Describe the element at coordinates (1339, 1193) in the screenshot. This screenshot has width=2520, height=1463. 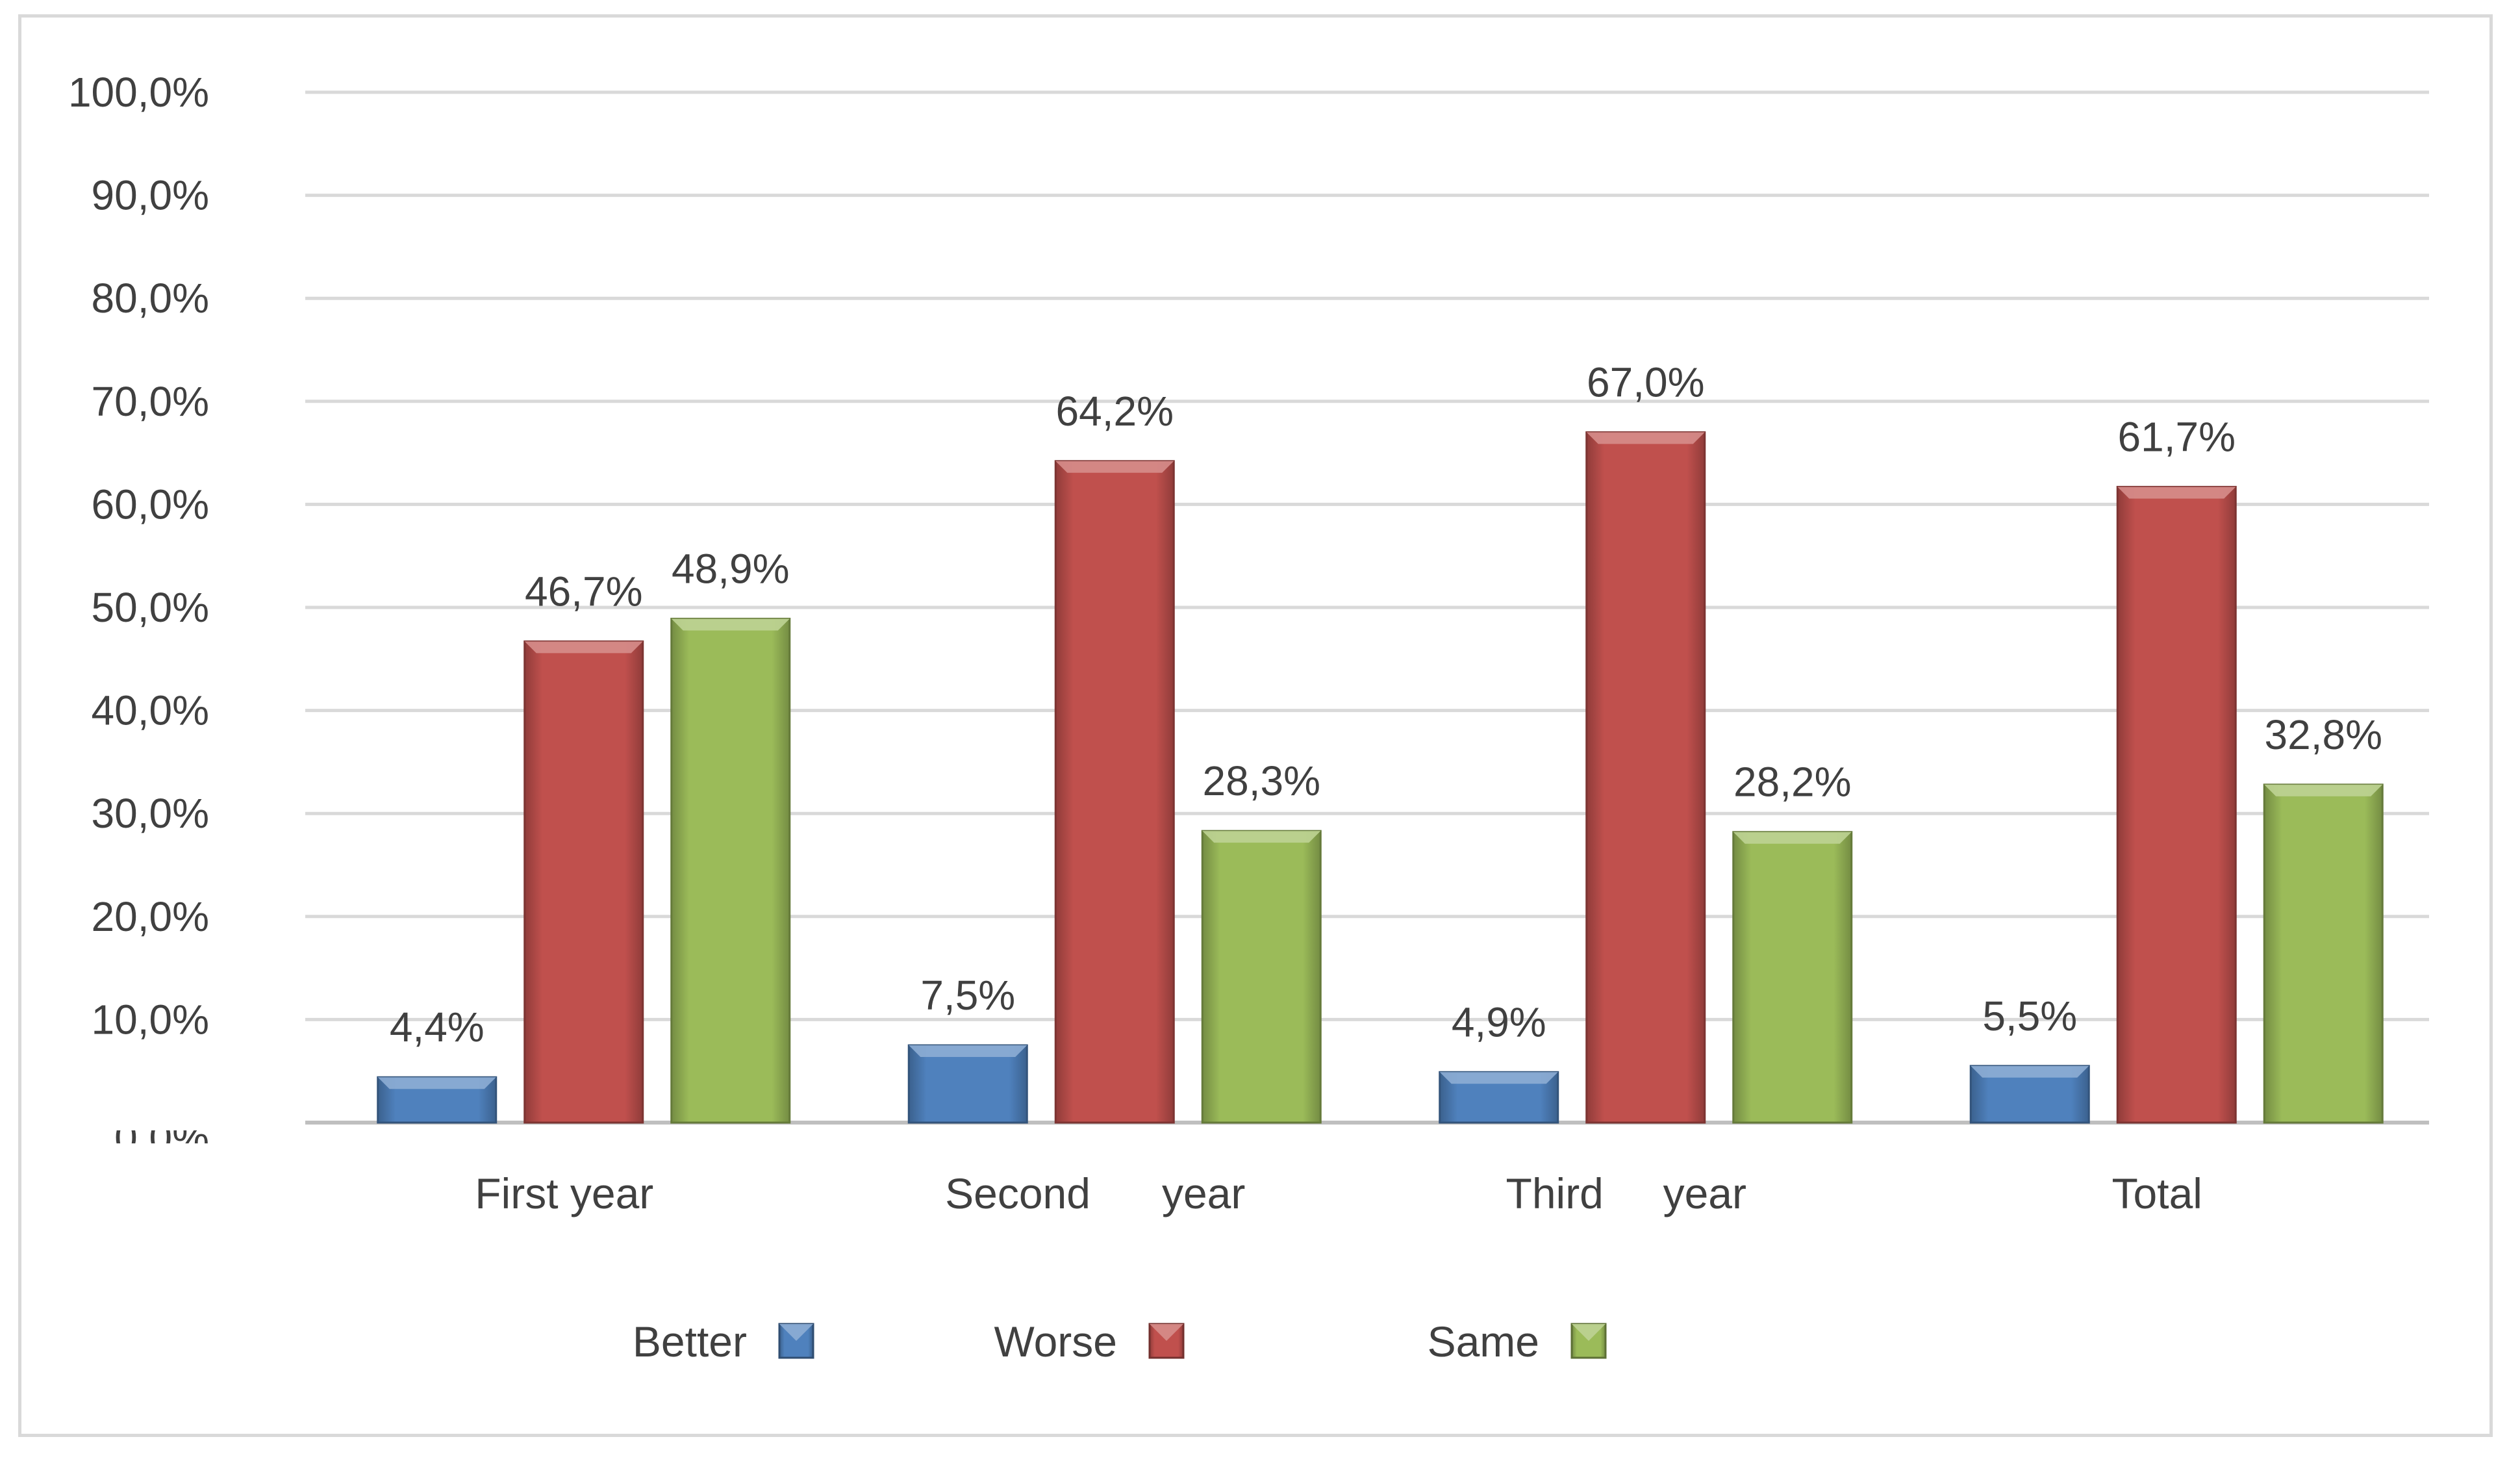
I see `x-axis: First year Second year Third year Total` at that location.